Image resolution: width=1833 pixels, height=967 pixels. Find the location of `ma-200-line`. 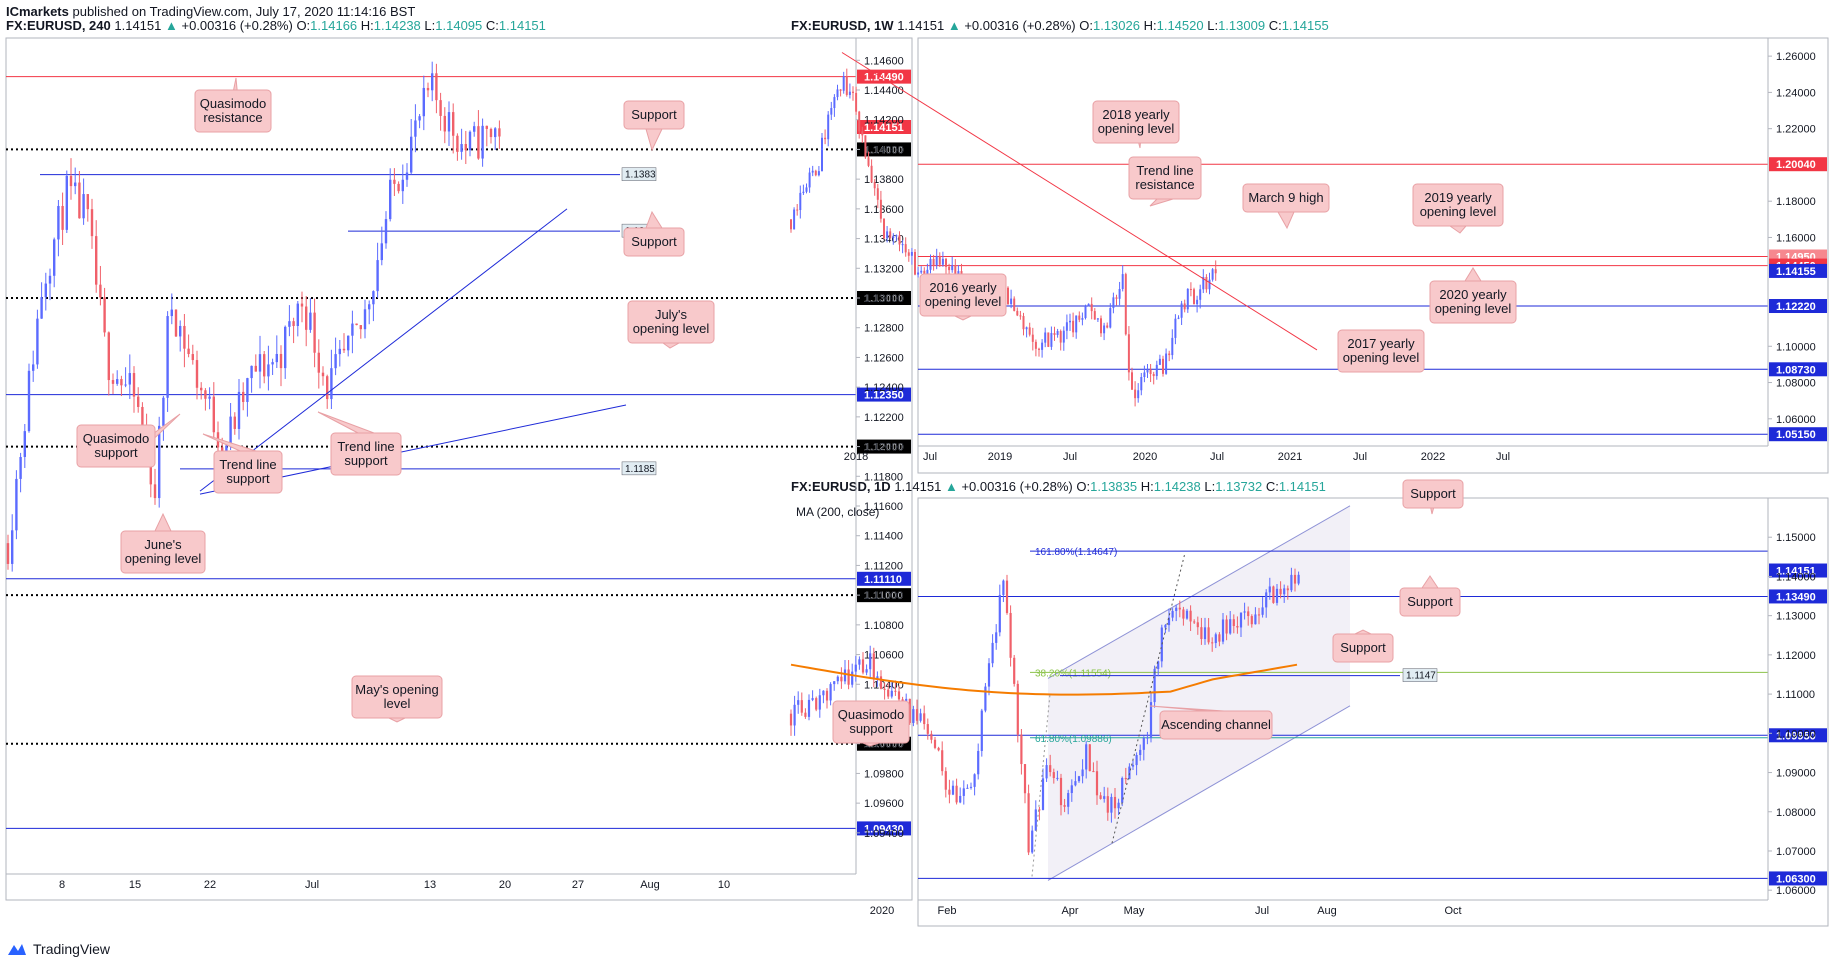

ma-200-line is located at coordinates (1044, 679).